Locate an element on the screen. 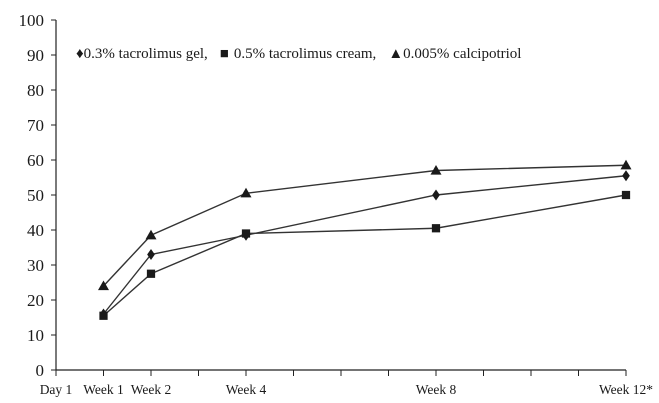  y-tick-label: 20 is located at coordinates (35, 300).